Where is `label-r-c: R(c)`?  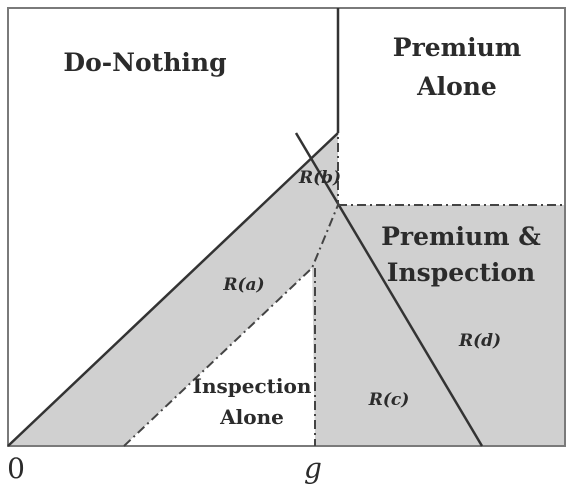 label-r-c: R(c) is located at coordinates (389, 400).